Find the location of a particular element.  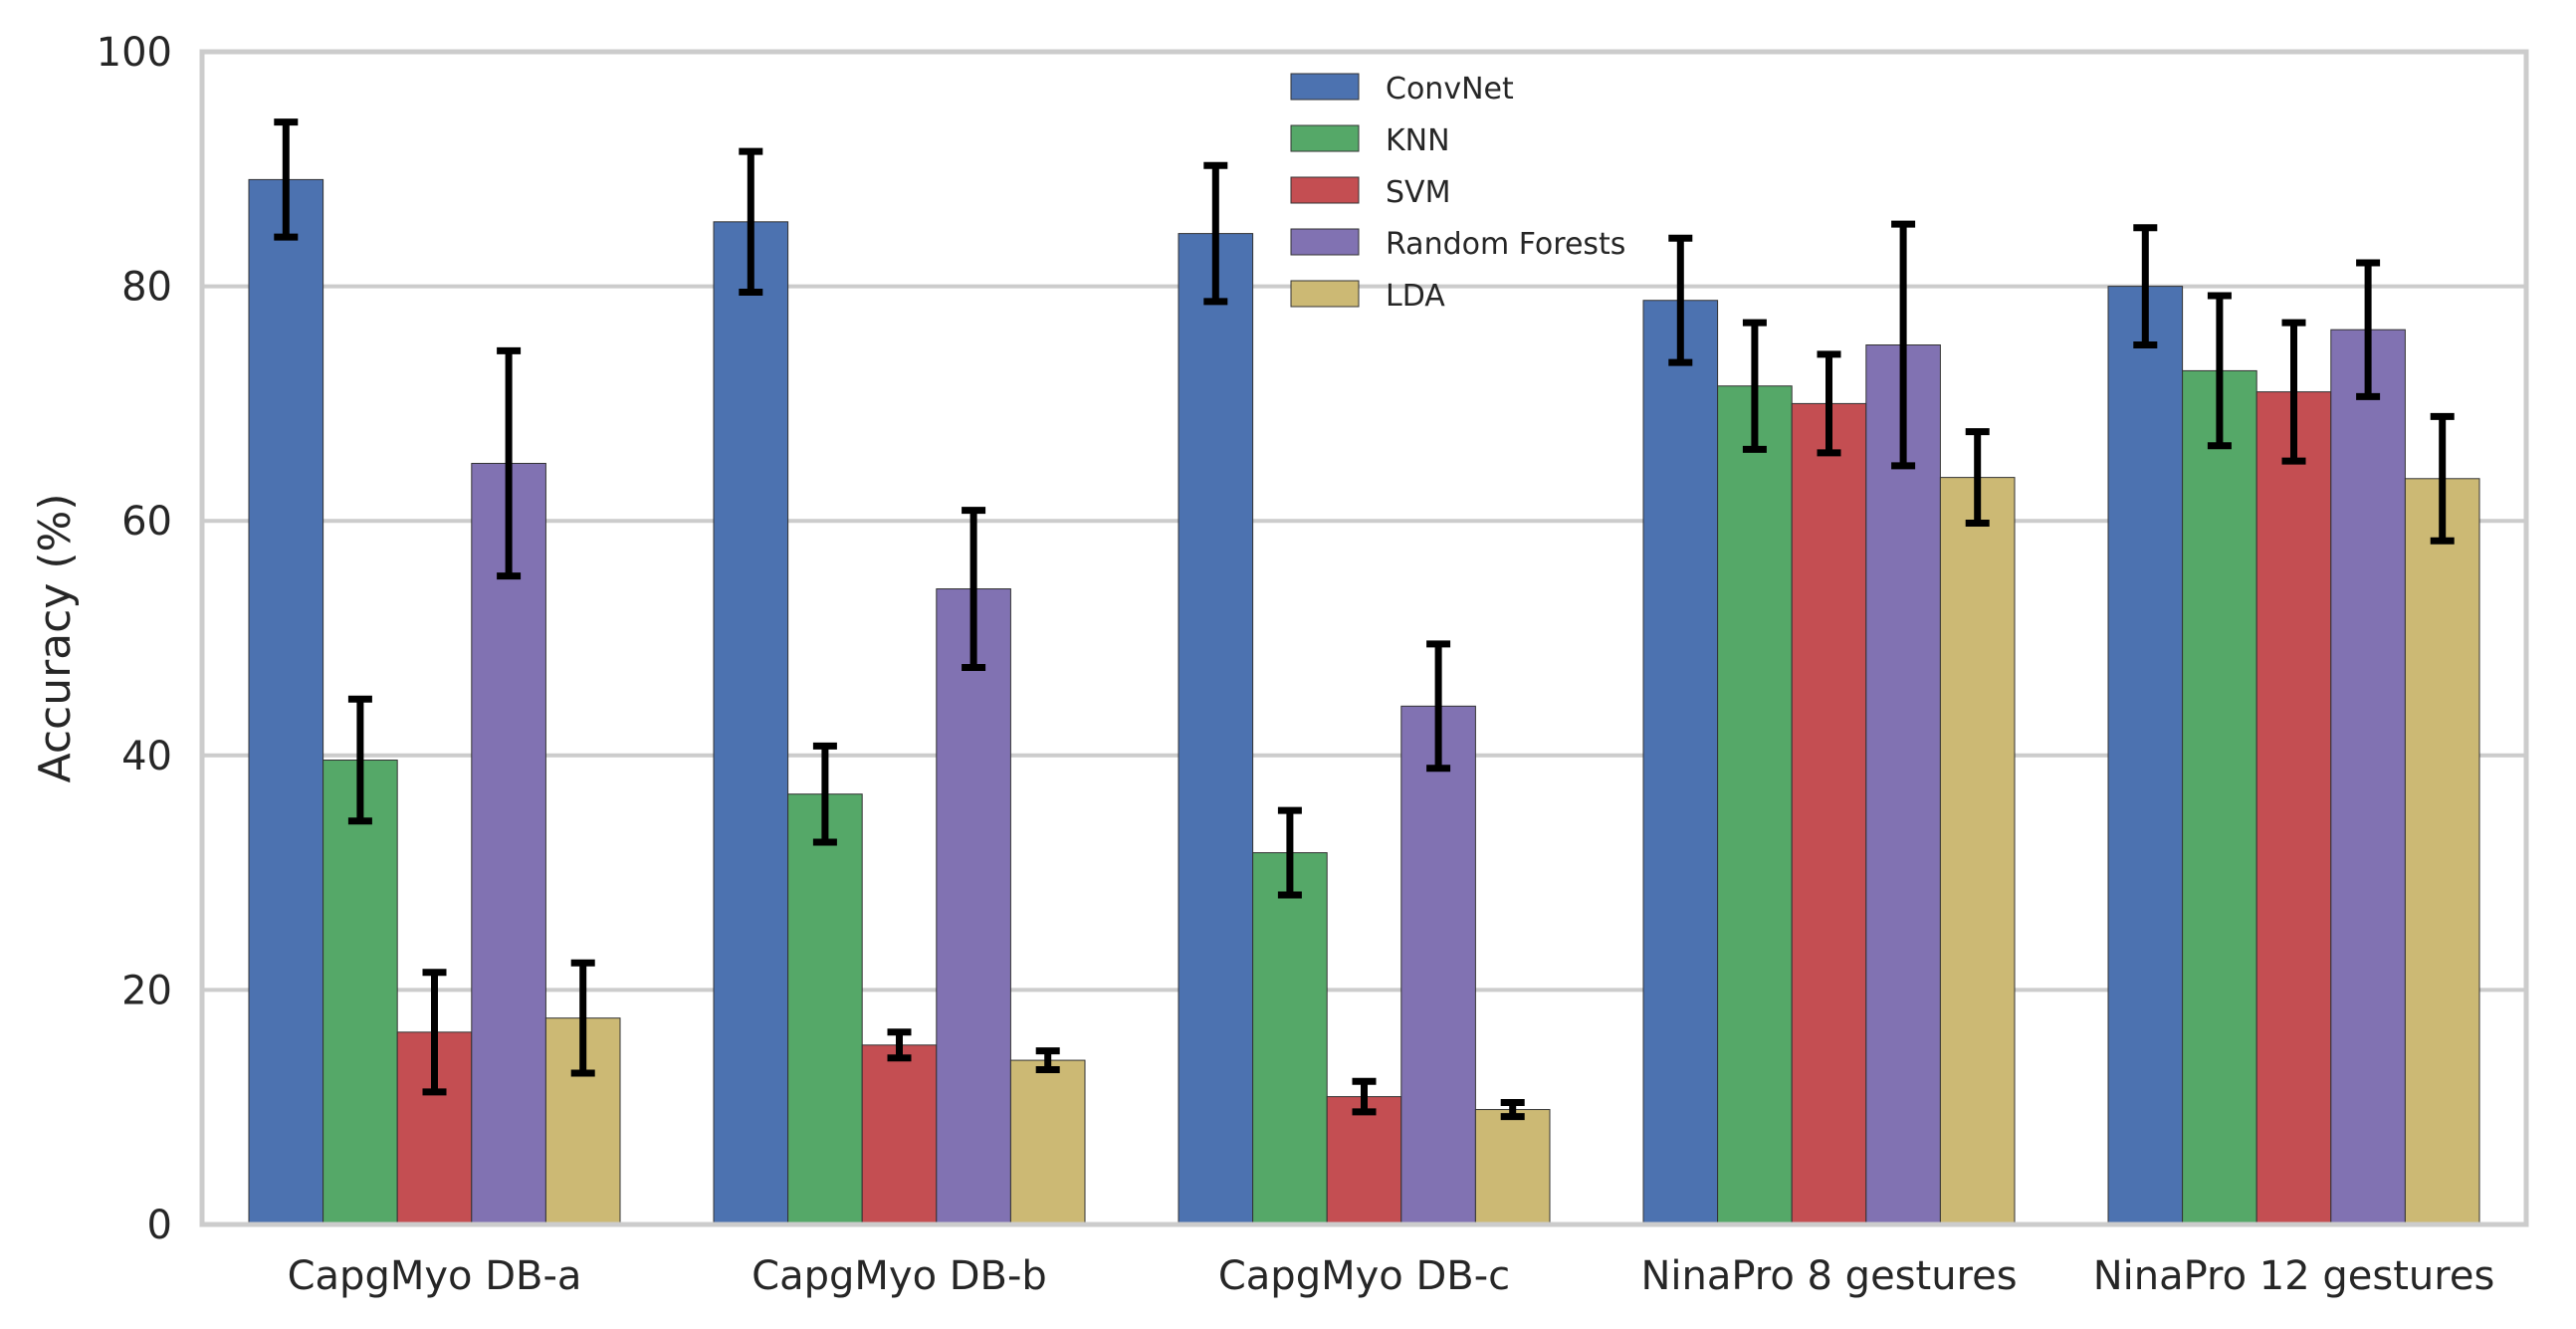

y-tick-label-80: 80 is located at coordinates (146, 288).